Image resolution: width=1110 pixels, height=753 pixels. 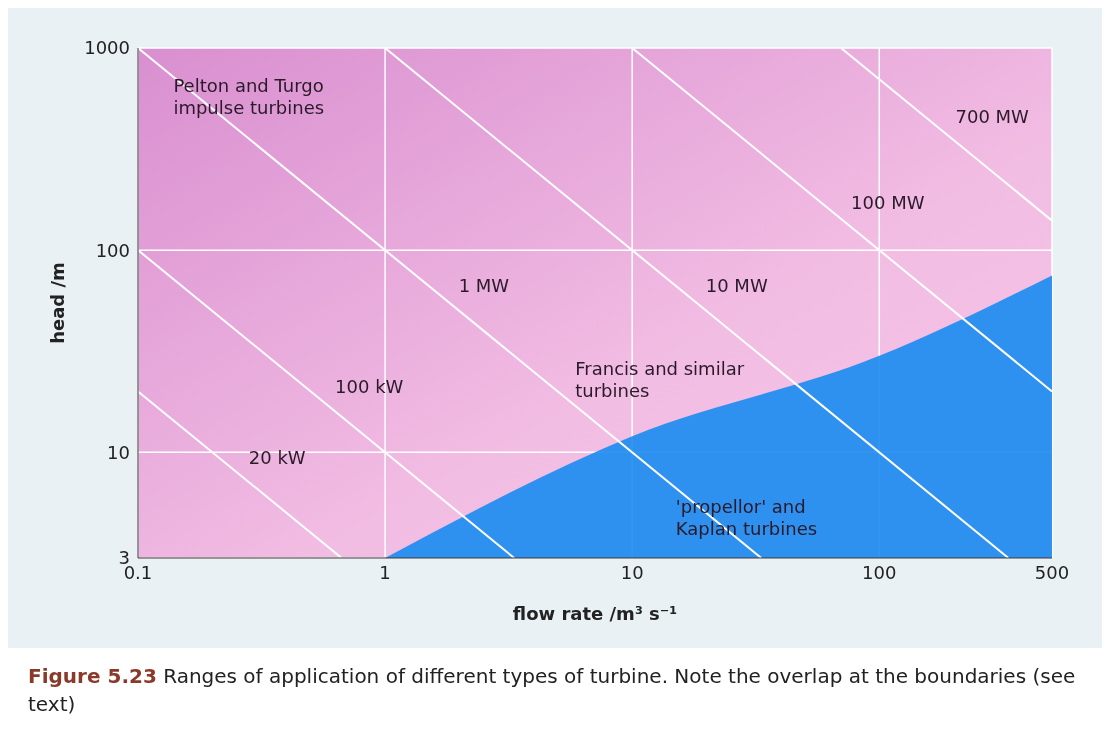 What do you see at coordinates (879, 572) in the screenshot?
I see `x-tick-label: 100` at bounding box center [879, 572].